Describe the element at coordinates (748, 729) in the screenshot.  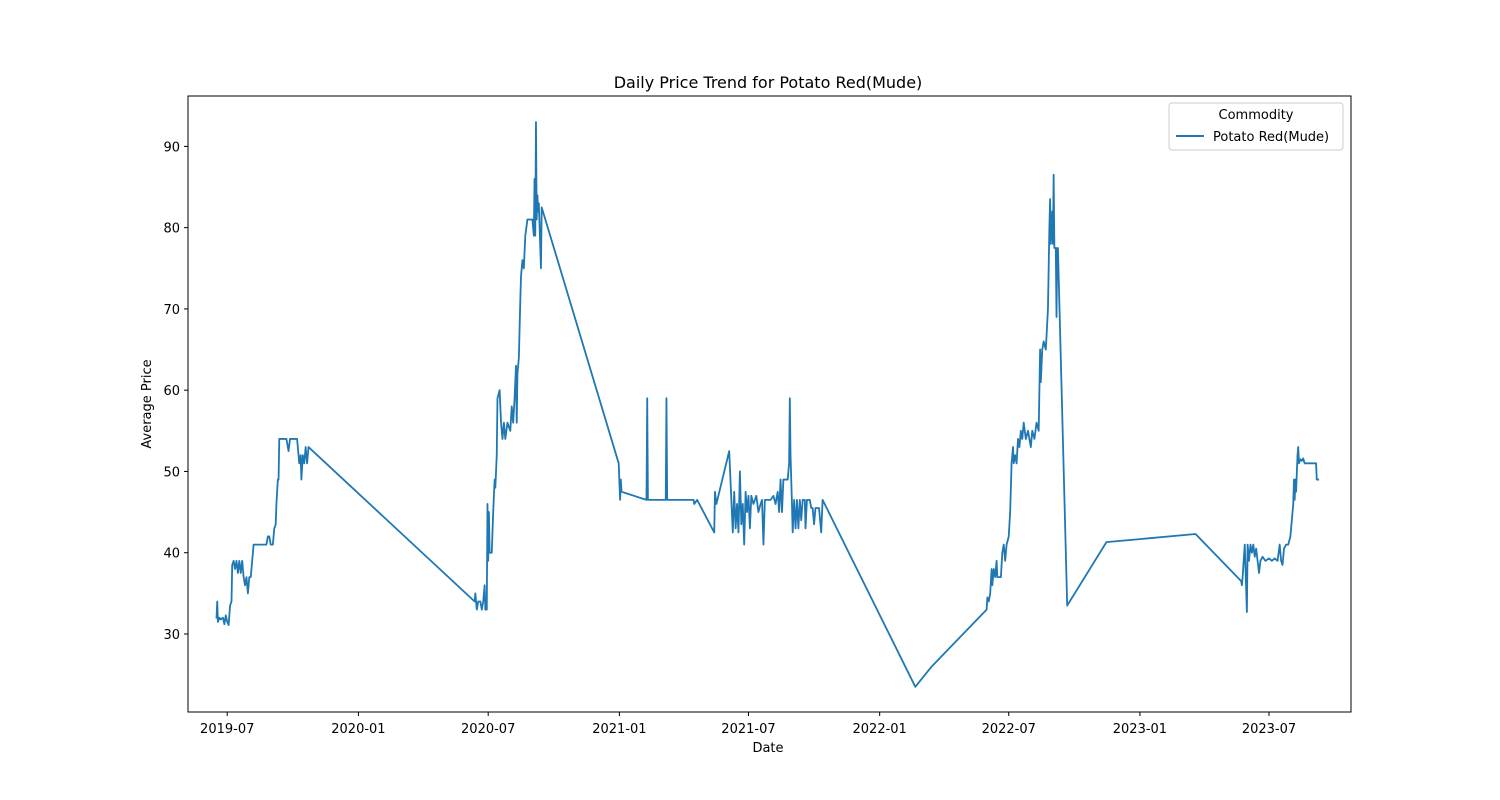
I see `x-tick-label: 2021-07` at that location.